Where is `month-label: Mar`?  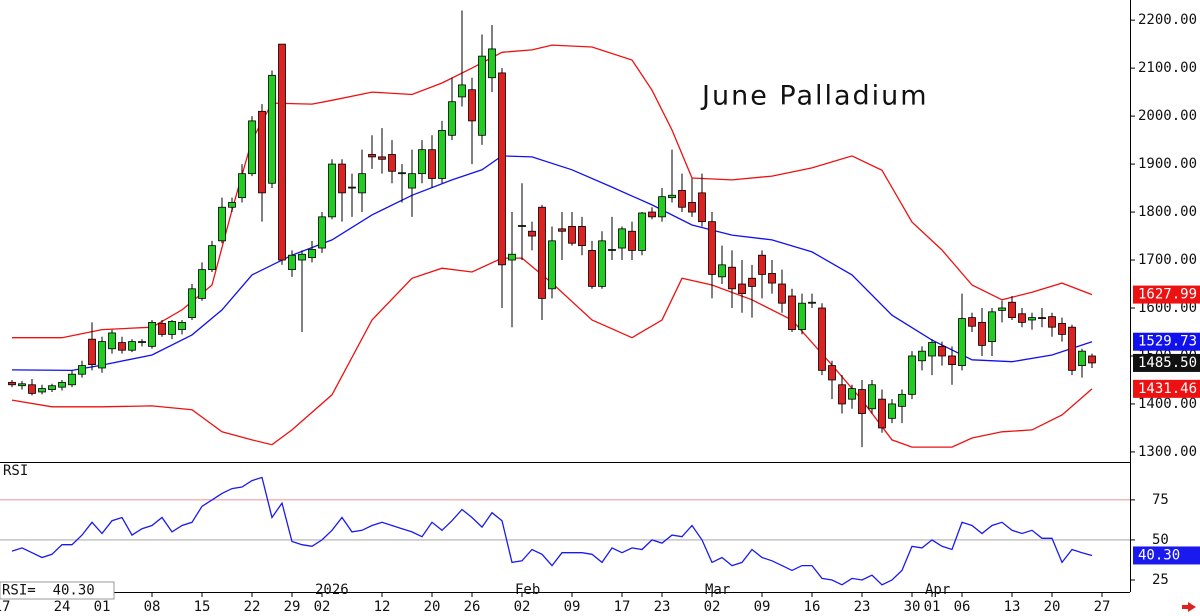
month-label: Mar is located at coordinates (717, 590).